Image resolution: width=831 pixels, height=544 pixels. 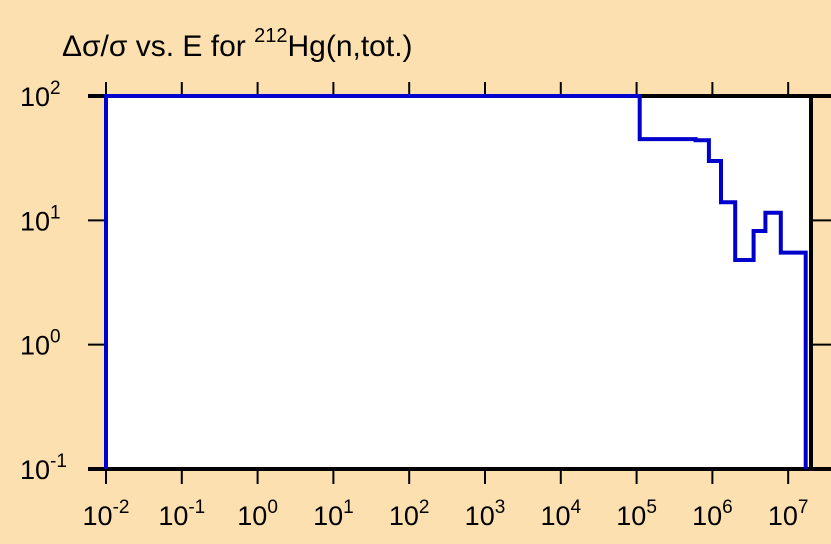 What do you see at coordinates (270, 36) in the screenshot?
I see `title-superscript: 212` at bounding box center [270, 36].